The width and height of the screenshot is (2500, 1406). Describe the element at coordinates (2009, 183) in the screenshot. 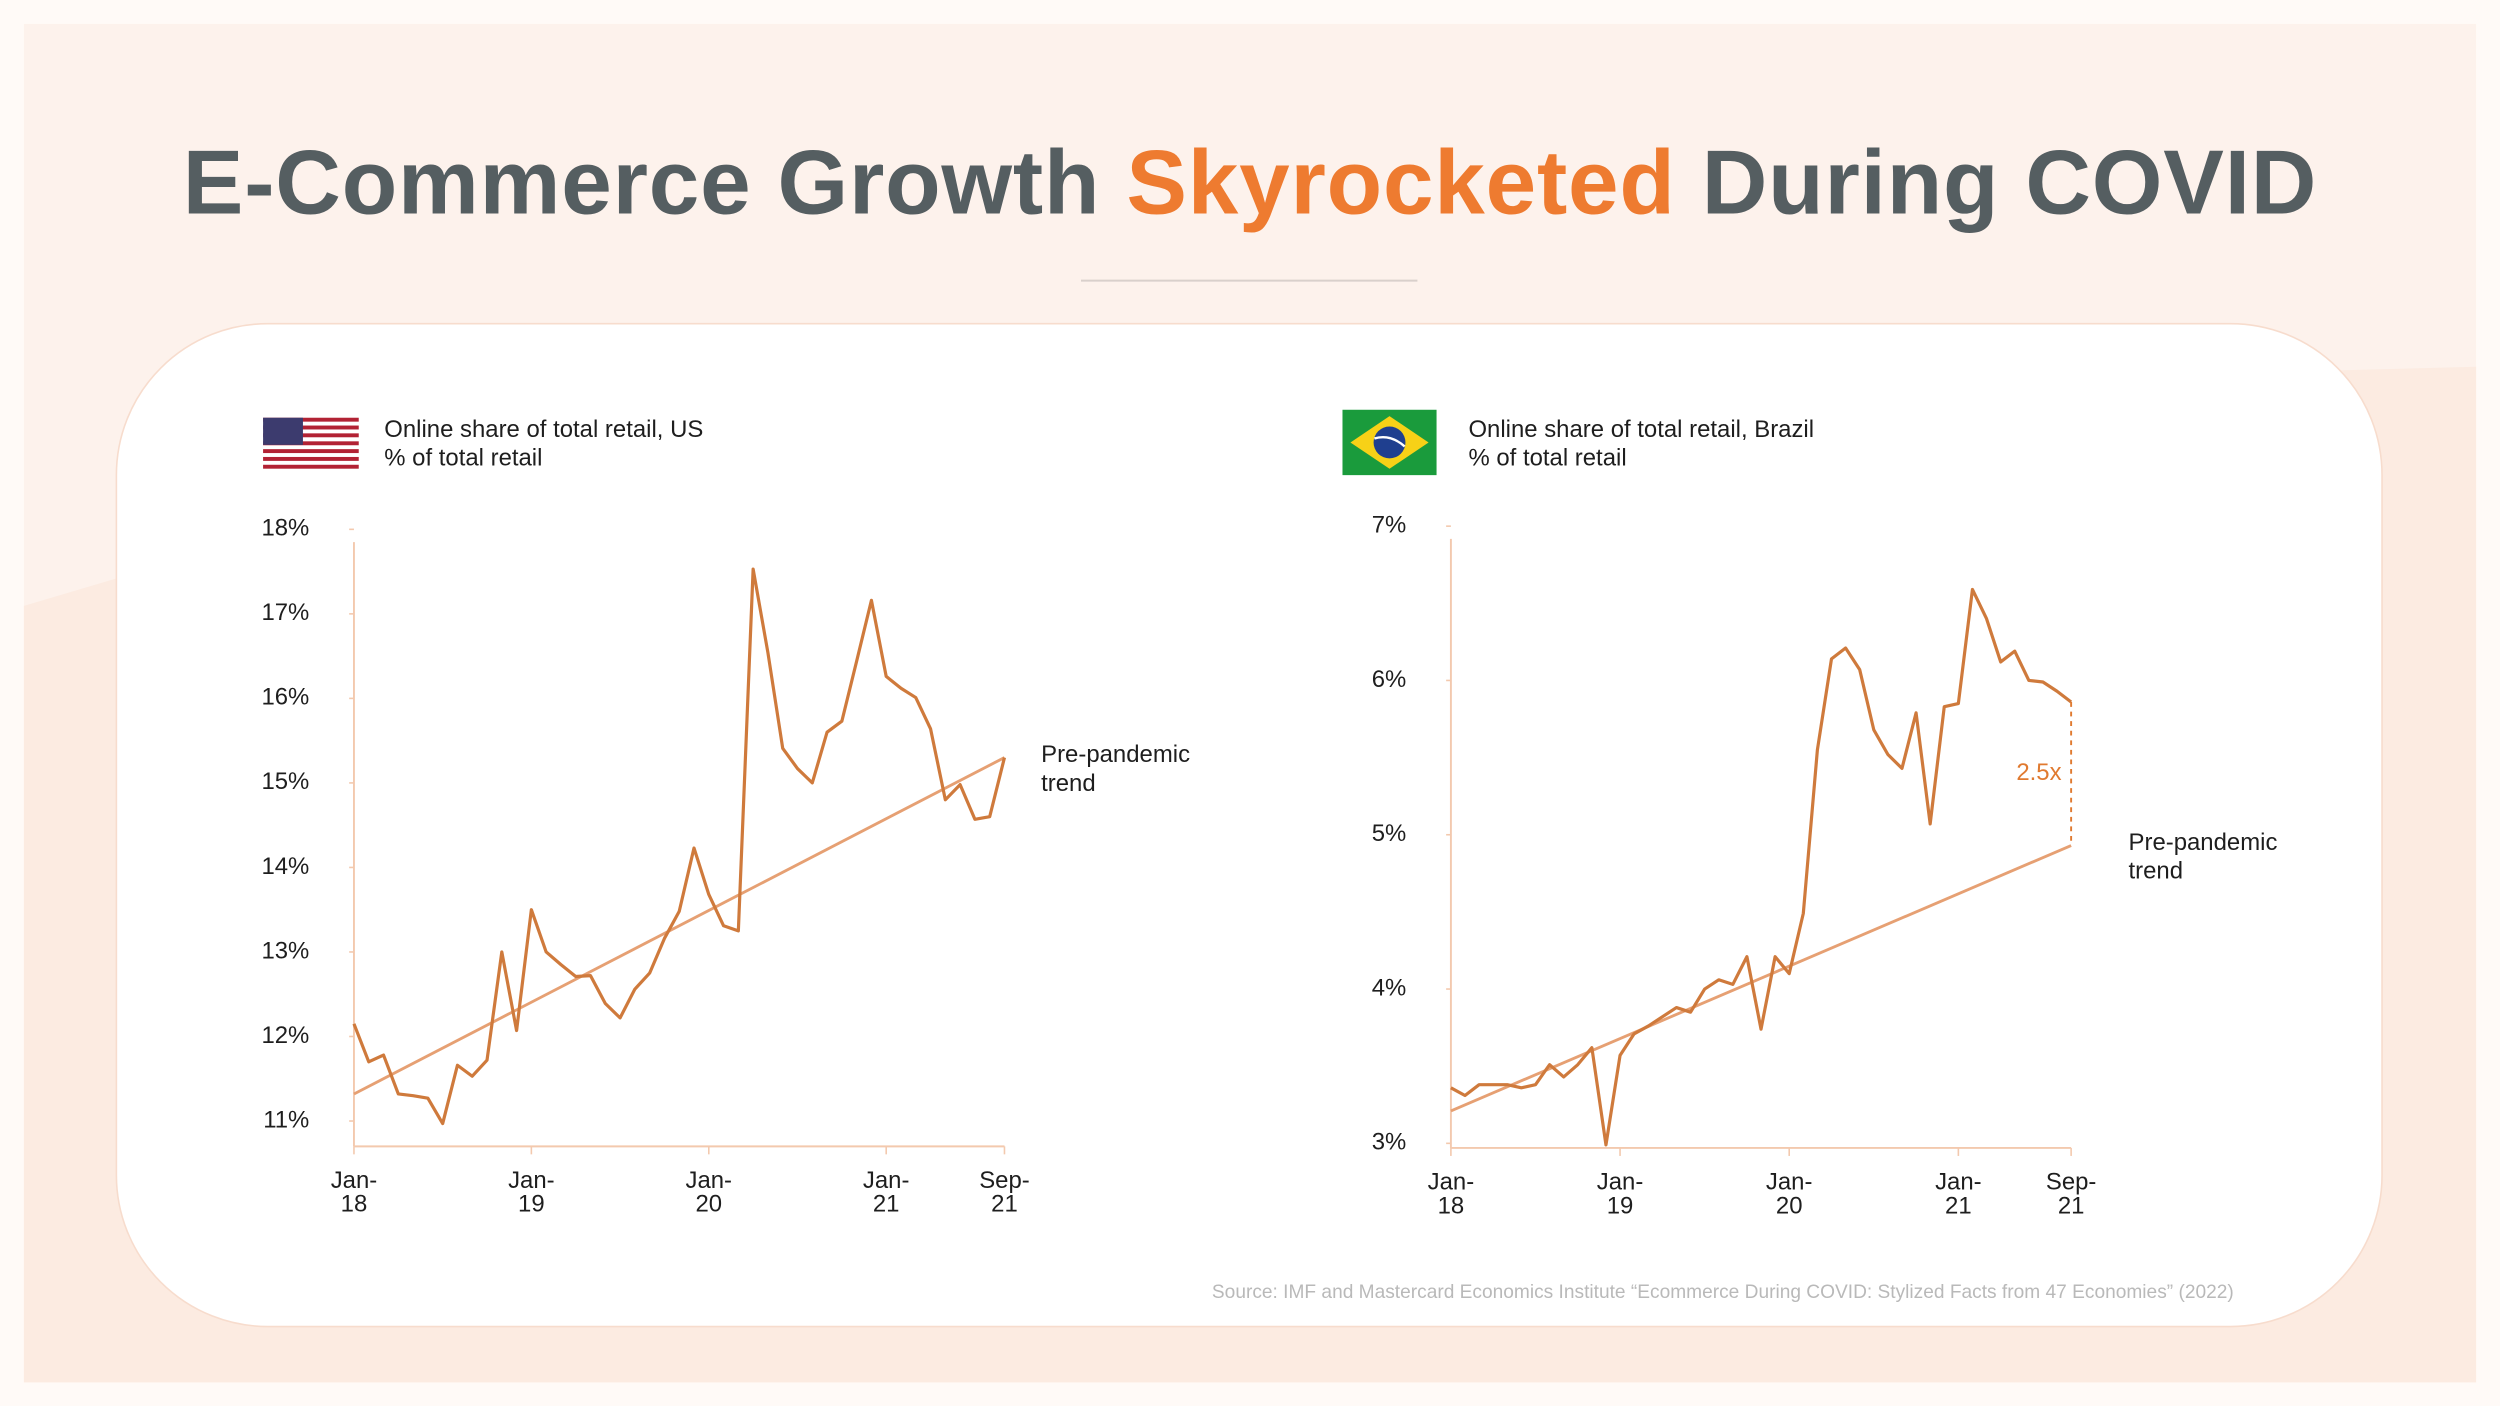

I see `headline-tail: During COVID` at that location.